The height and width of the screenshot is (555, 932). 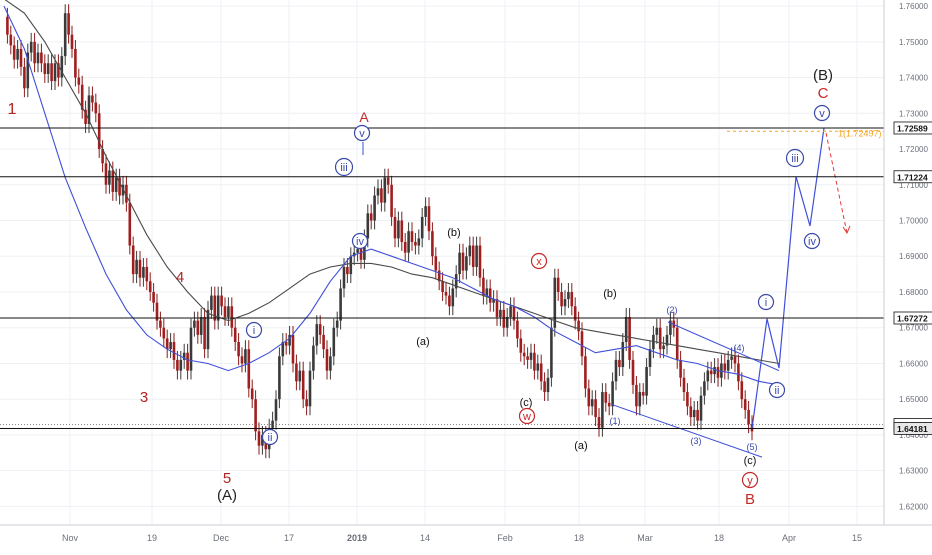 I want to click on wave-label: C, so click(x=823, y=93).